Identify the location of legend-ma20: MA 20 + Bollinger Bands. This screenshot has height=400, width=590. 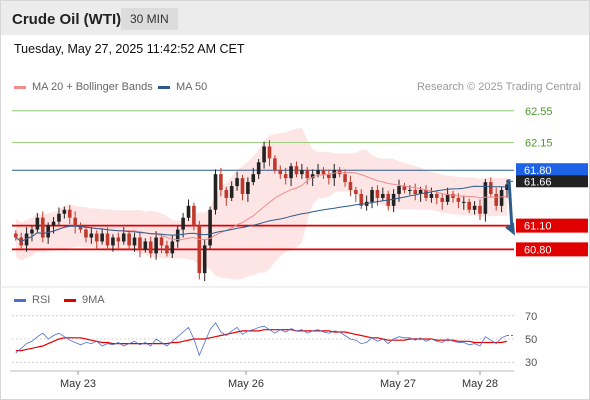
(83, 87).